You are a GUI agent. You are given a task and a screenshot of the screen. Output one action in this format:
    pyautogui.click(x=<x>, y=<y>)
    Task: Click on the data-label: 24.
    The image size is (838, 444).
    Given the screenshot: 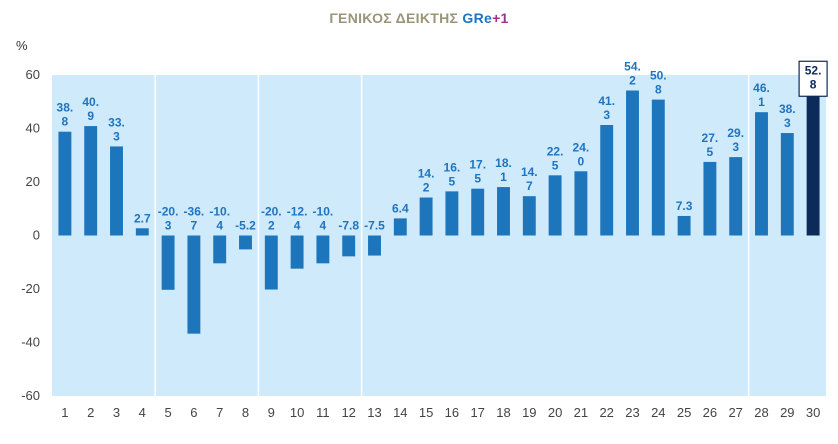 What is the action you would take?
    pyautogui.click(x=581, y=147)
    